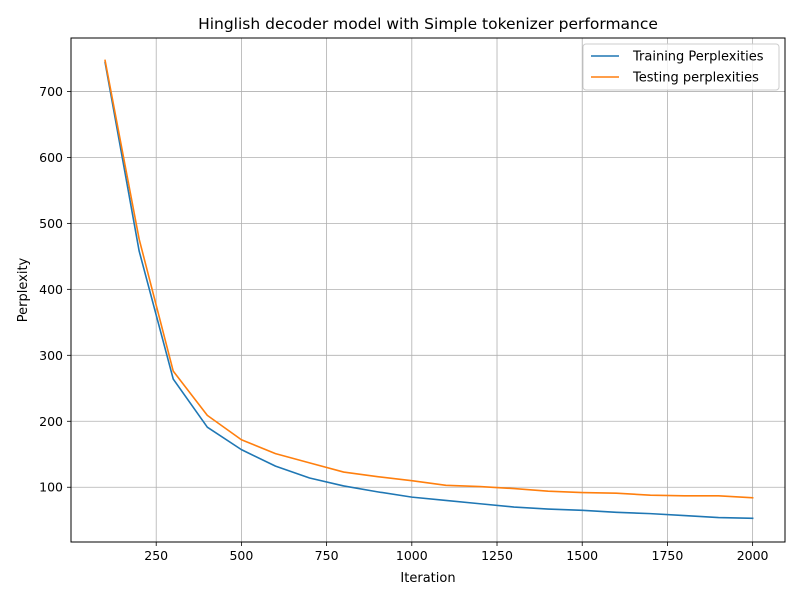  I want to click on x-tick-label: 500, so click(241, 555).